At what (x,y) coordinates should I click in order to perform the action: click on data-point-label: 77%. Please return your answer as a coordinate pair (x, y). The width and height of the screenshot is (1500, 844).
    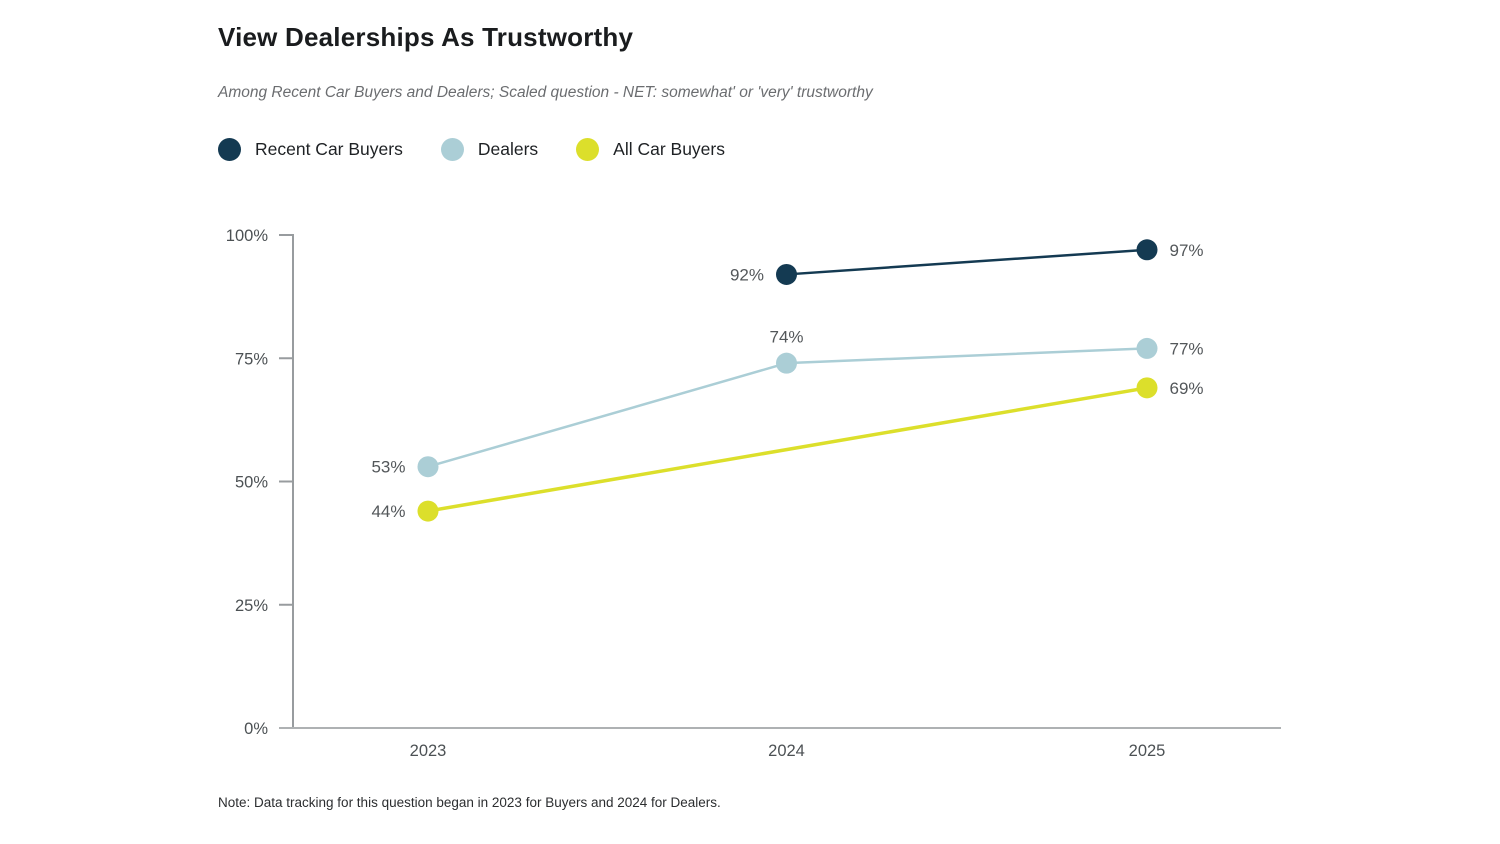
    Looking at the image, I should click on (1187, 348).